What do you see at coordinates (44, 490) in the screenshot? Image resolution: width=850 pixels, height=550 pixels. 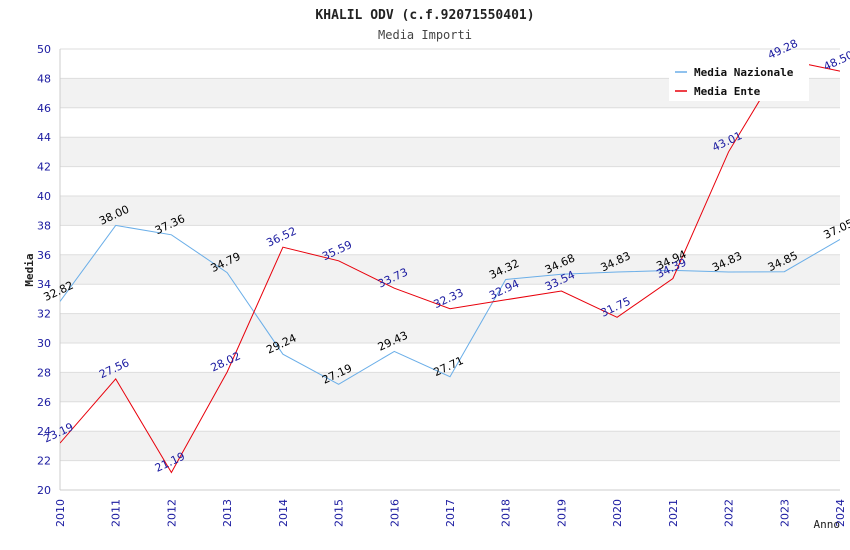 I see `y-tick-label: 20` at bounding box center [44, 490].